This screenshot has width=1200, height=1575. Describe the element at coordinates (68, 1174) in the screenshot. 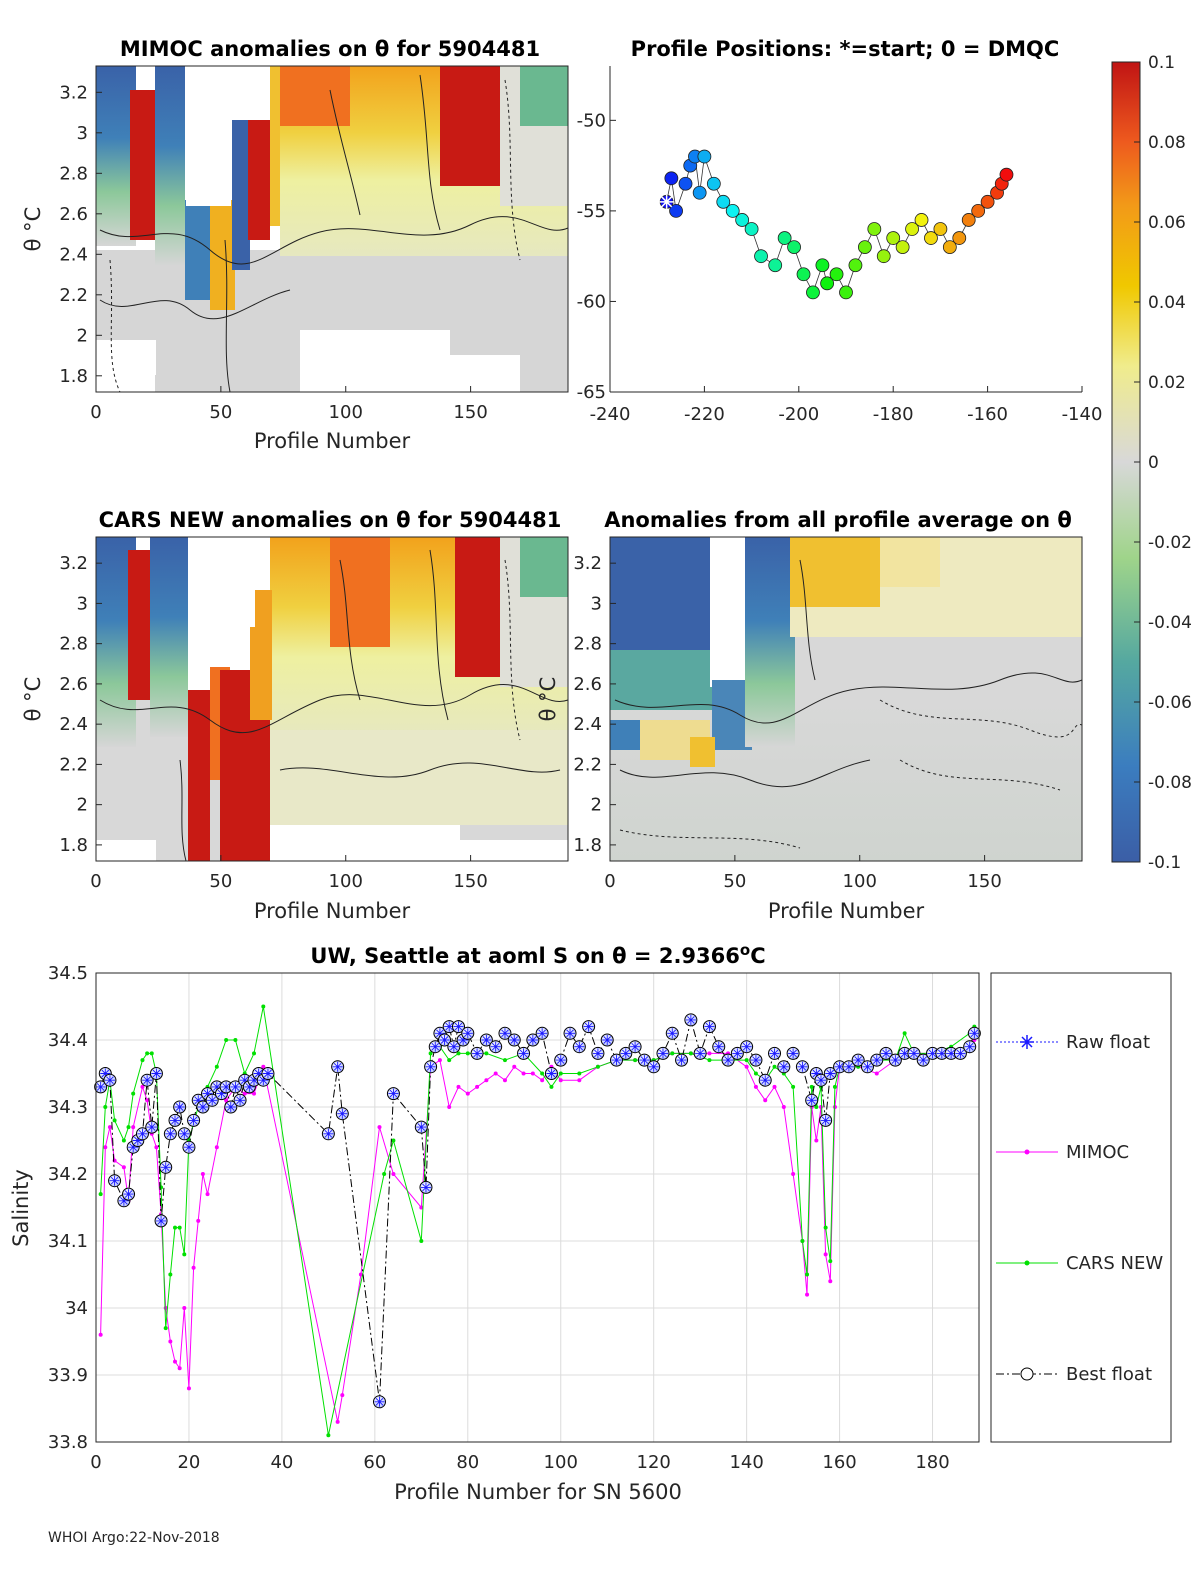

I see `salinity-ytick-label: 34.2` at that location.